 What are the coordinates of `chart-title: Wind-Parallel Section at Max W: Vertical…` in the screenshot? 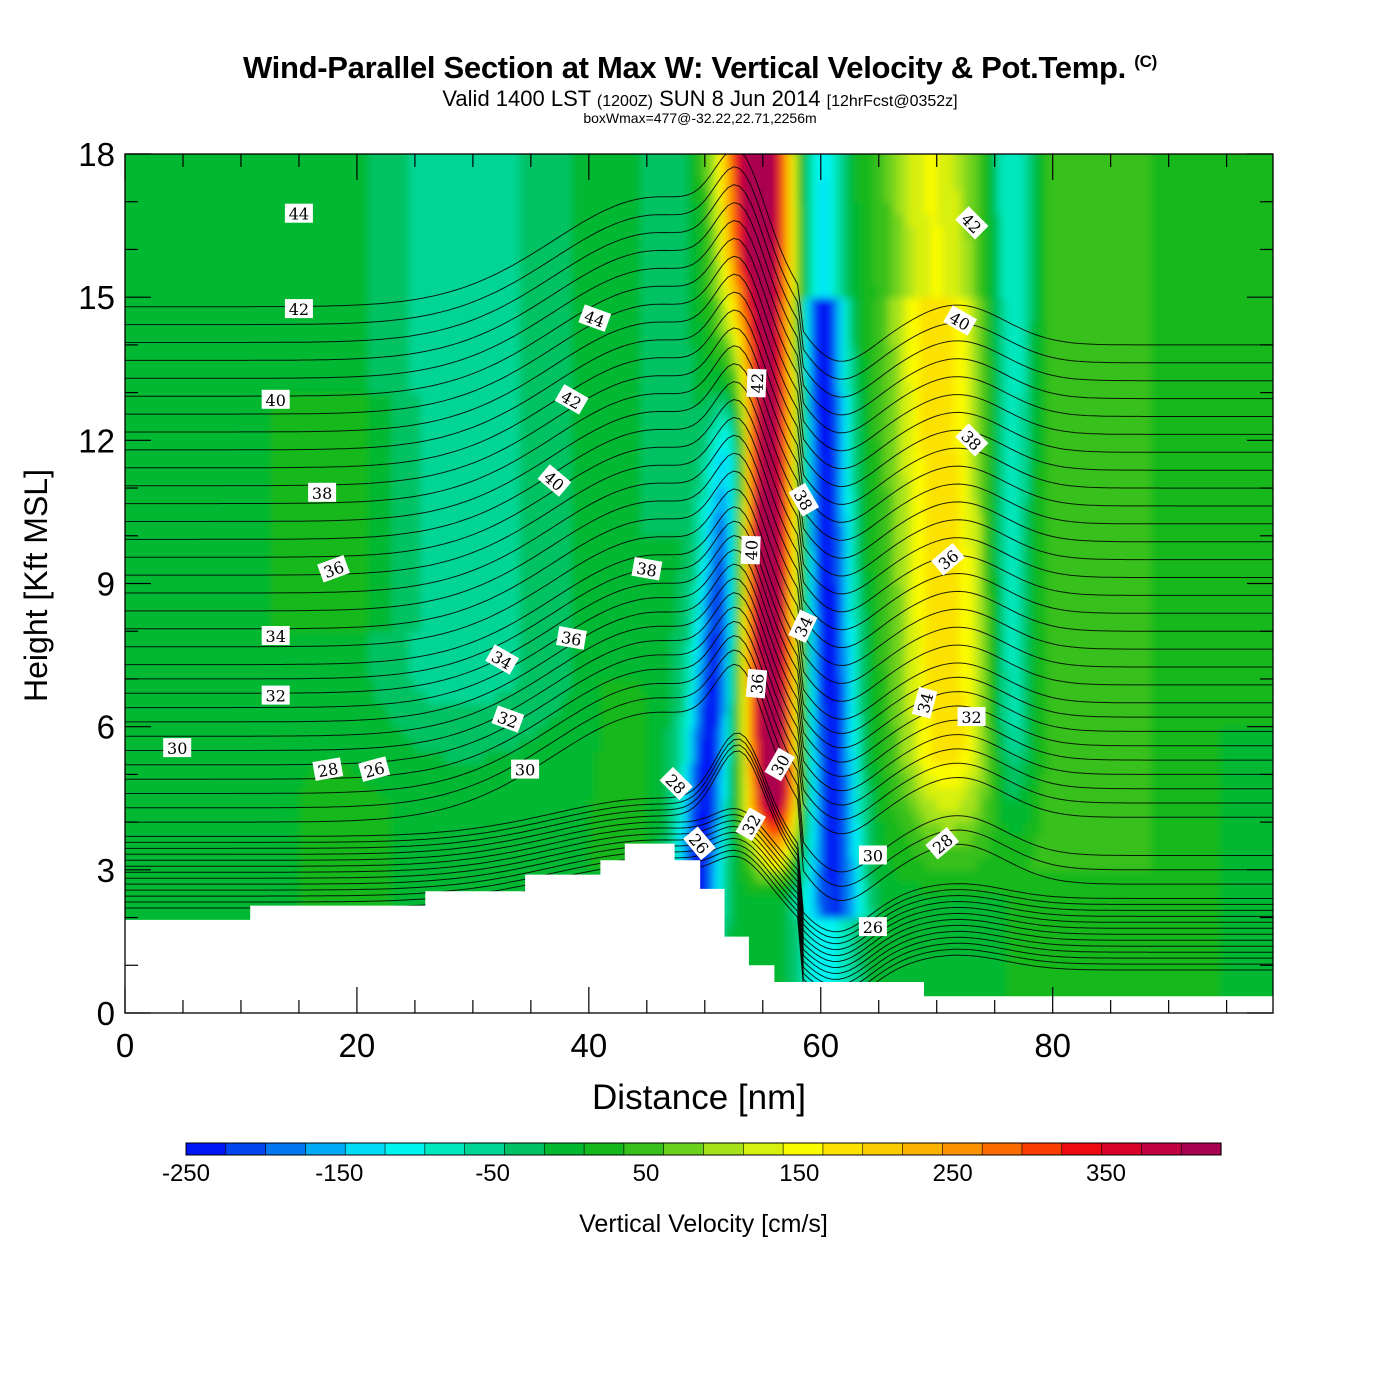 It's located at (700, 68).